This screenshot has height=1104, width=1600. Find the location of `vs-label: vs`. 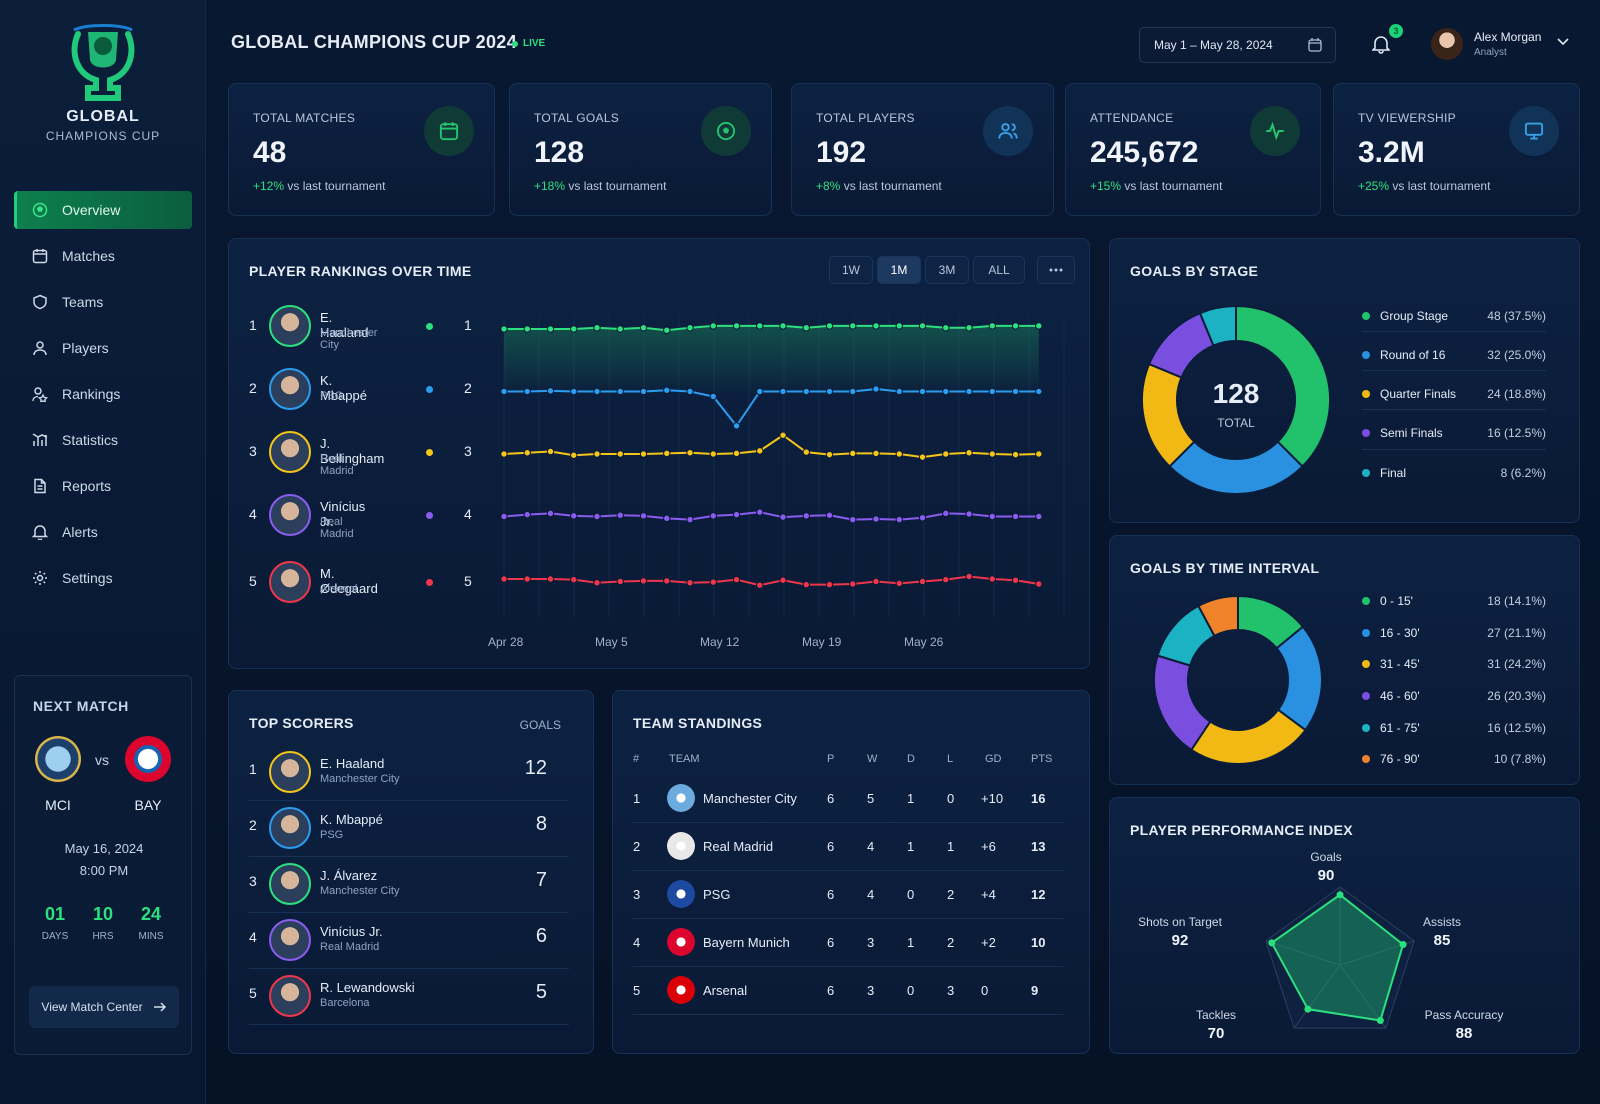

vs-label: vs is located at coordinates (102, 760).